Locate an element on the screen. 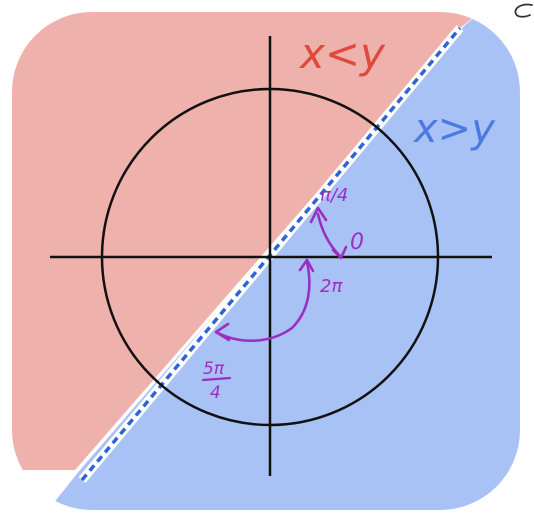  label-pi-over-4: π/4 is located at coordinates (334, 195).